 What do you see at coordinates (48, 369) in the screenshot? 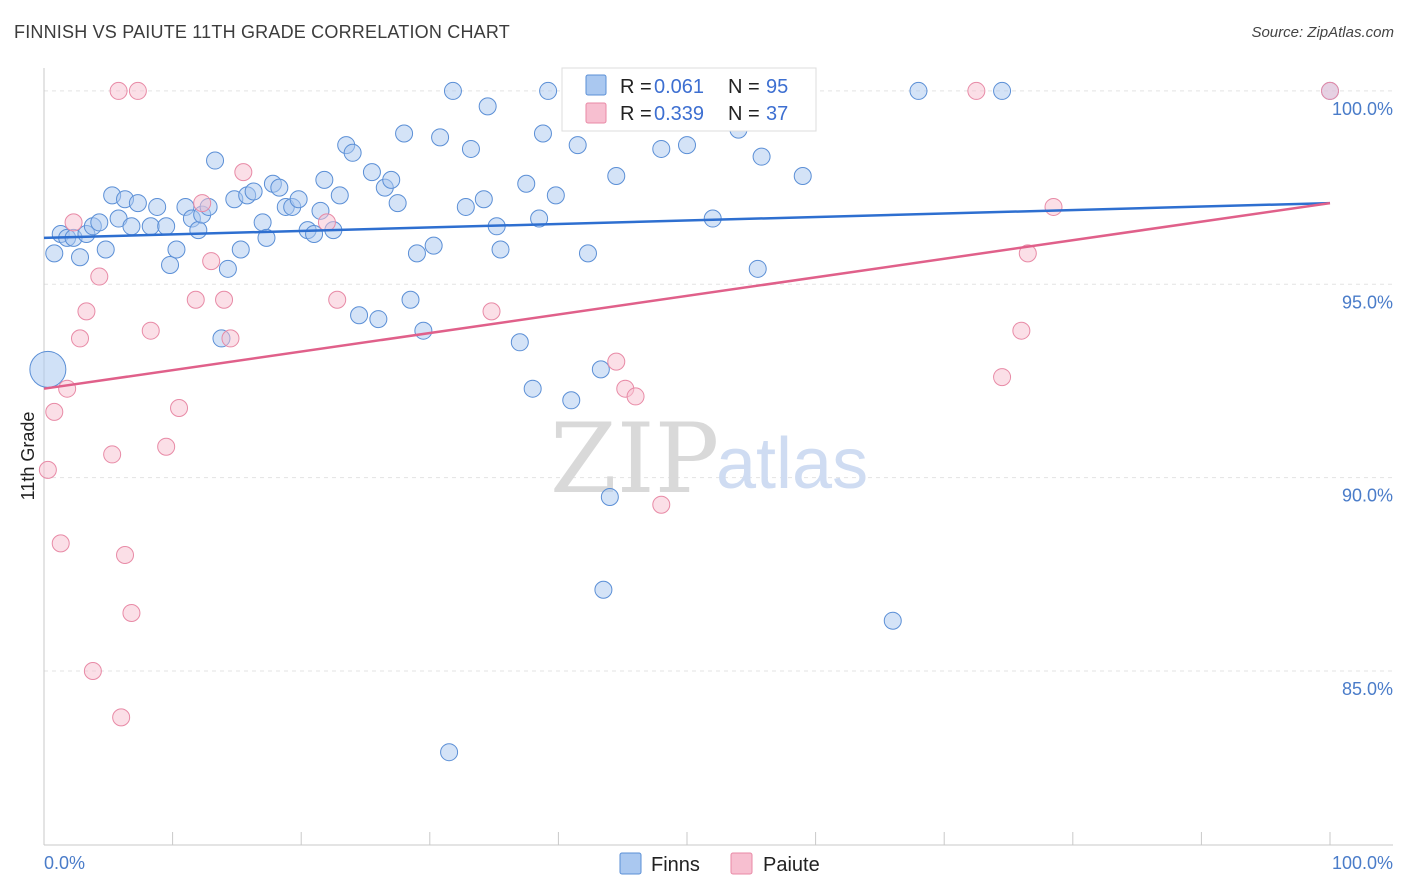
I see `finns-point-large` at bounding box center [48, 369].